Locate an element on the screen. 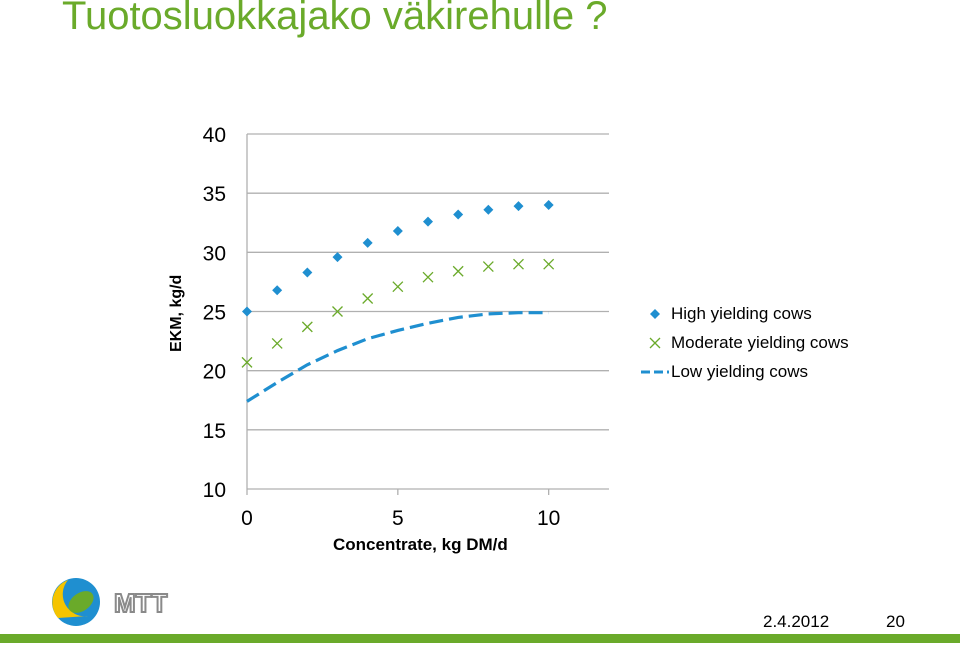 The width and height of the screenshot is (960, 645). mtt-logo: MTT is located at coordinates (110, 602).